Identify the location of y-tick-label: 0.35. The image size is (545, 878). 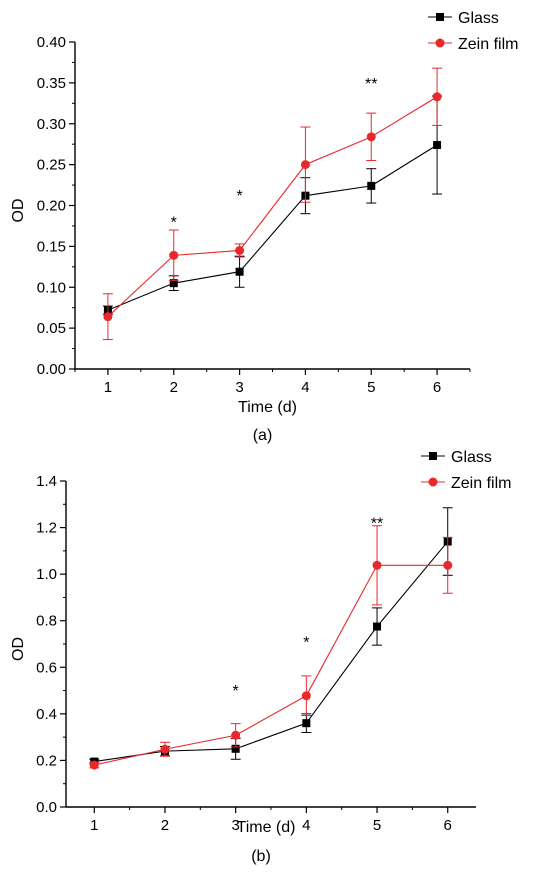
(51, 83).